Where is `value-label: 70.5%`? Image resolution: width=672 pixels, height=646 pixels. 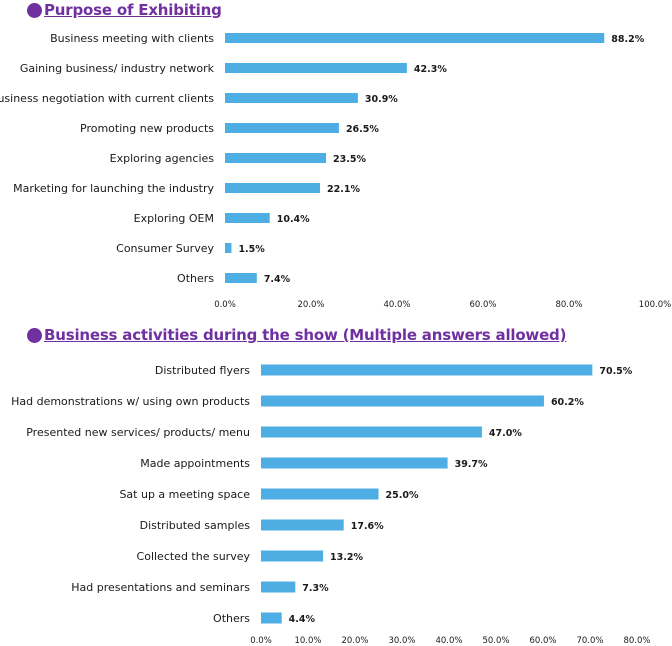
value-label: 70.5% is located at coordinates (615, 371).